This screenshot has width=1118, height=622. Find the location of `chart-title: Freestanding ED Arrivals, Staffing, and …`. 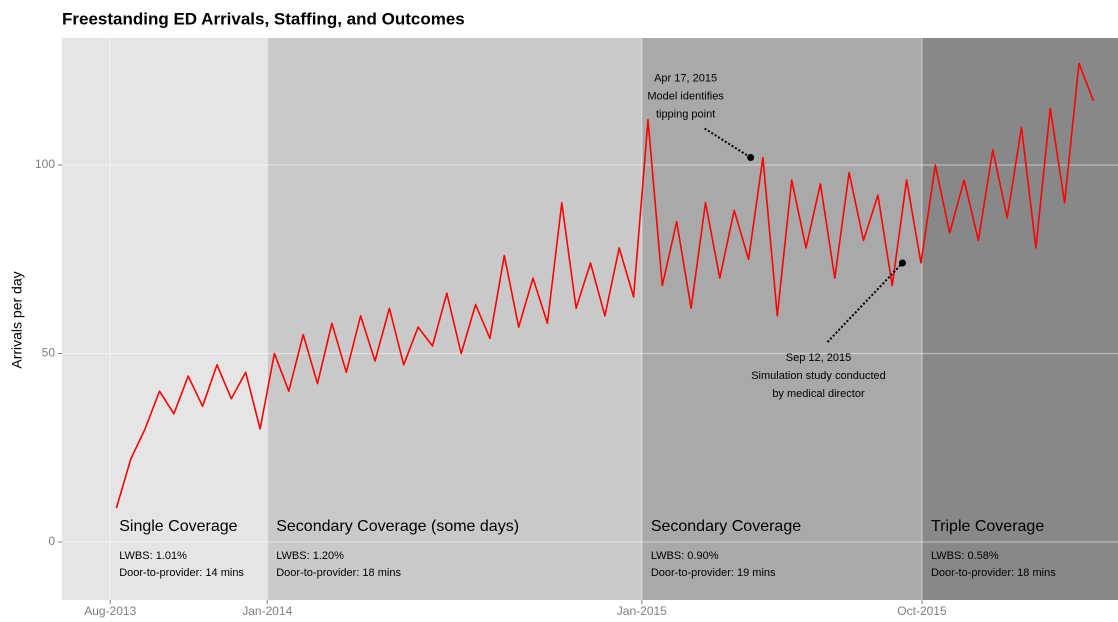

chart-title: Freestanding ED Arrivals, Staffing, and … is located at coordinates (263, 18).